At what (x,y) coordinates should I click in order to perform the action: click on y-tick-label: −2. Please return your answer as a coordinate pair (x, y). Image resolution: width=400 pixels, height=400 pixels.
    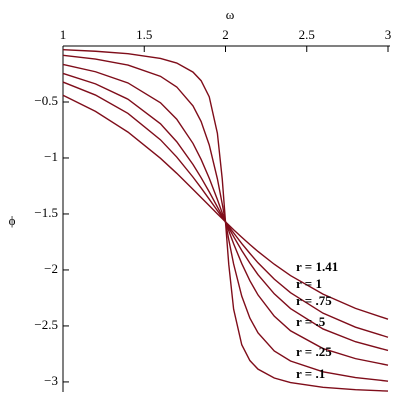
    Looking at the image, I should click on (51, 268).